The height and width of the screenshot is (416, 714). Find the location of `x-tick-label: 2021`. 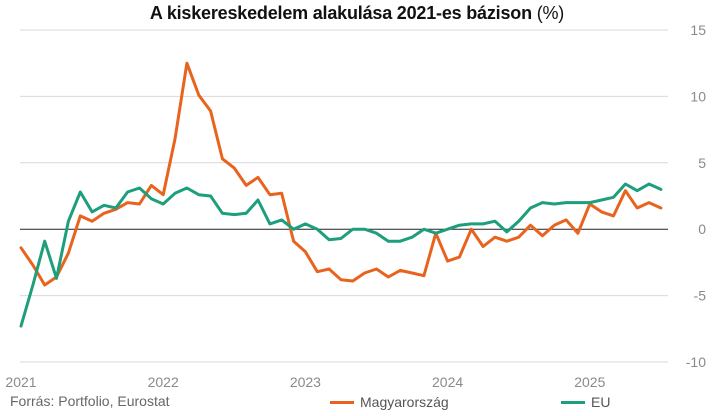

x-tick-label: 2021 is located at coordinates (20, 382).